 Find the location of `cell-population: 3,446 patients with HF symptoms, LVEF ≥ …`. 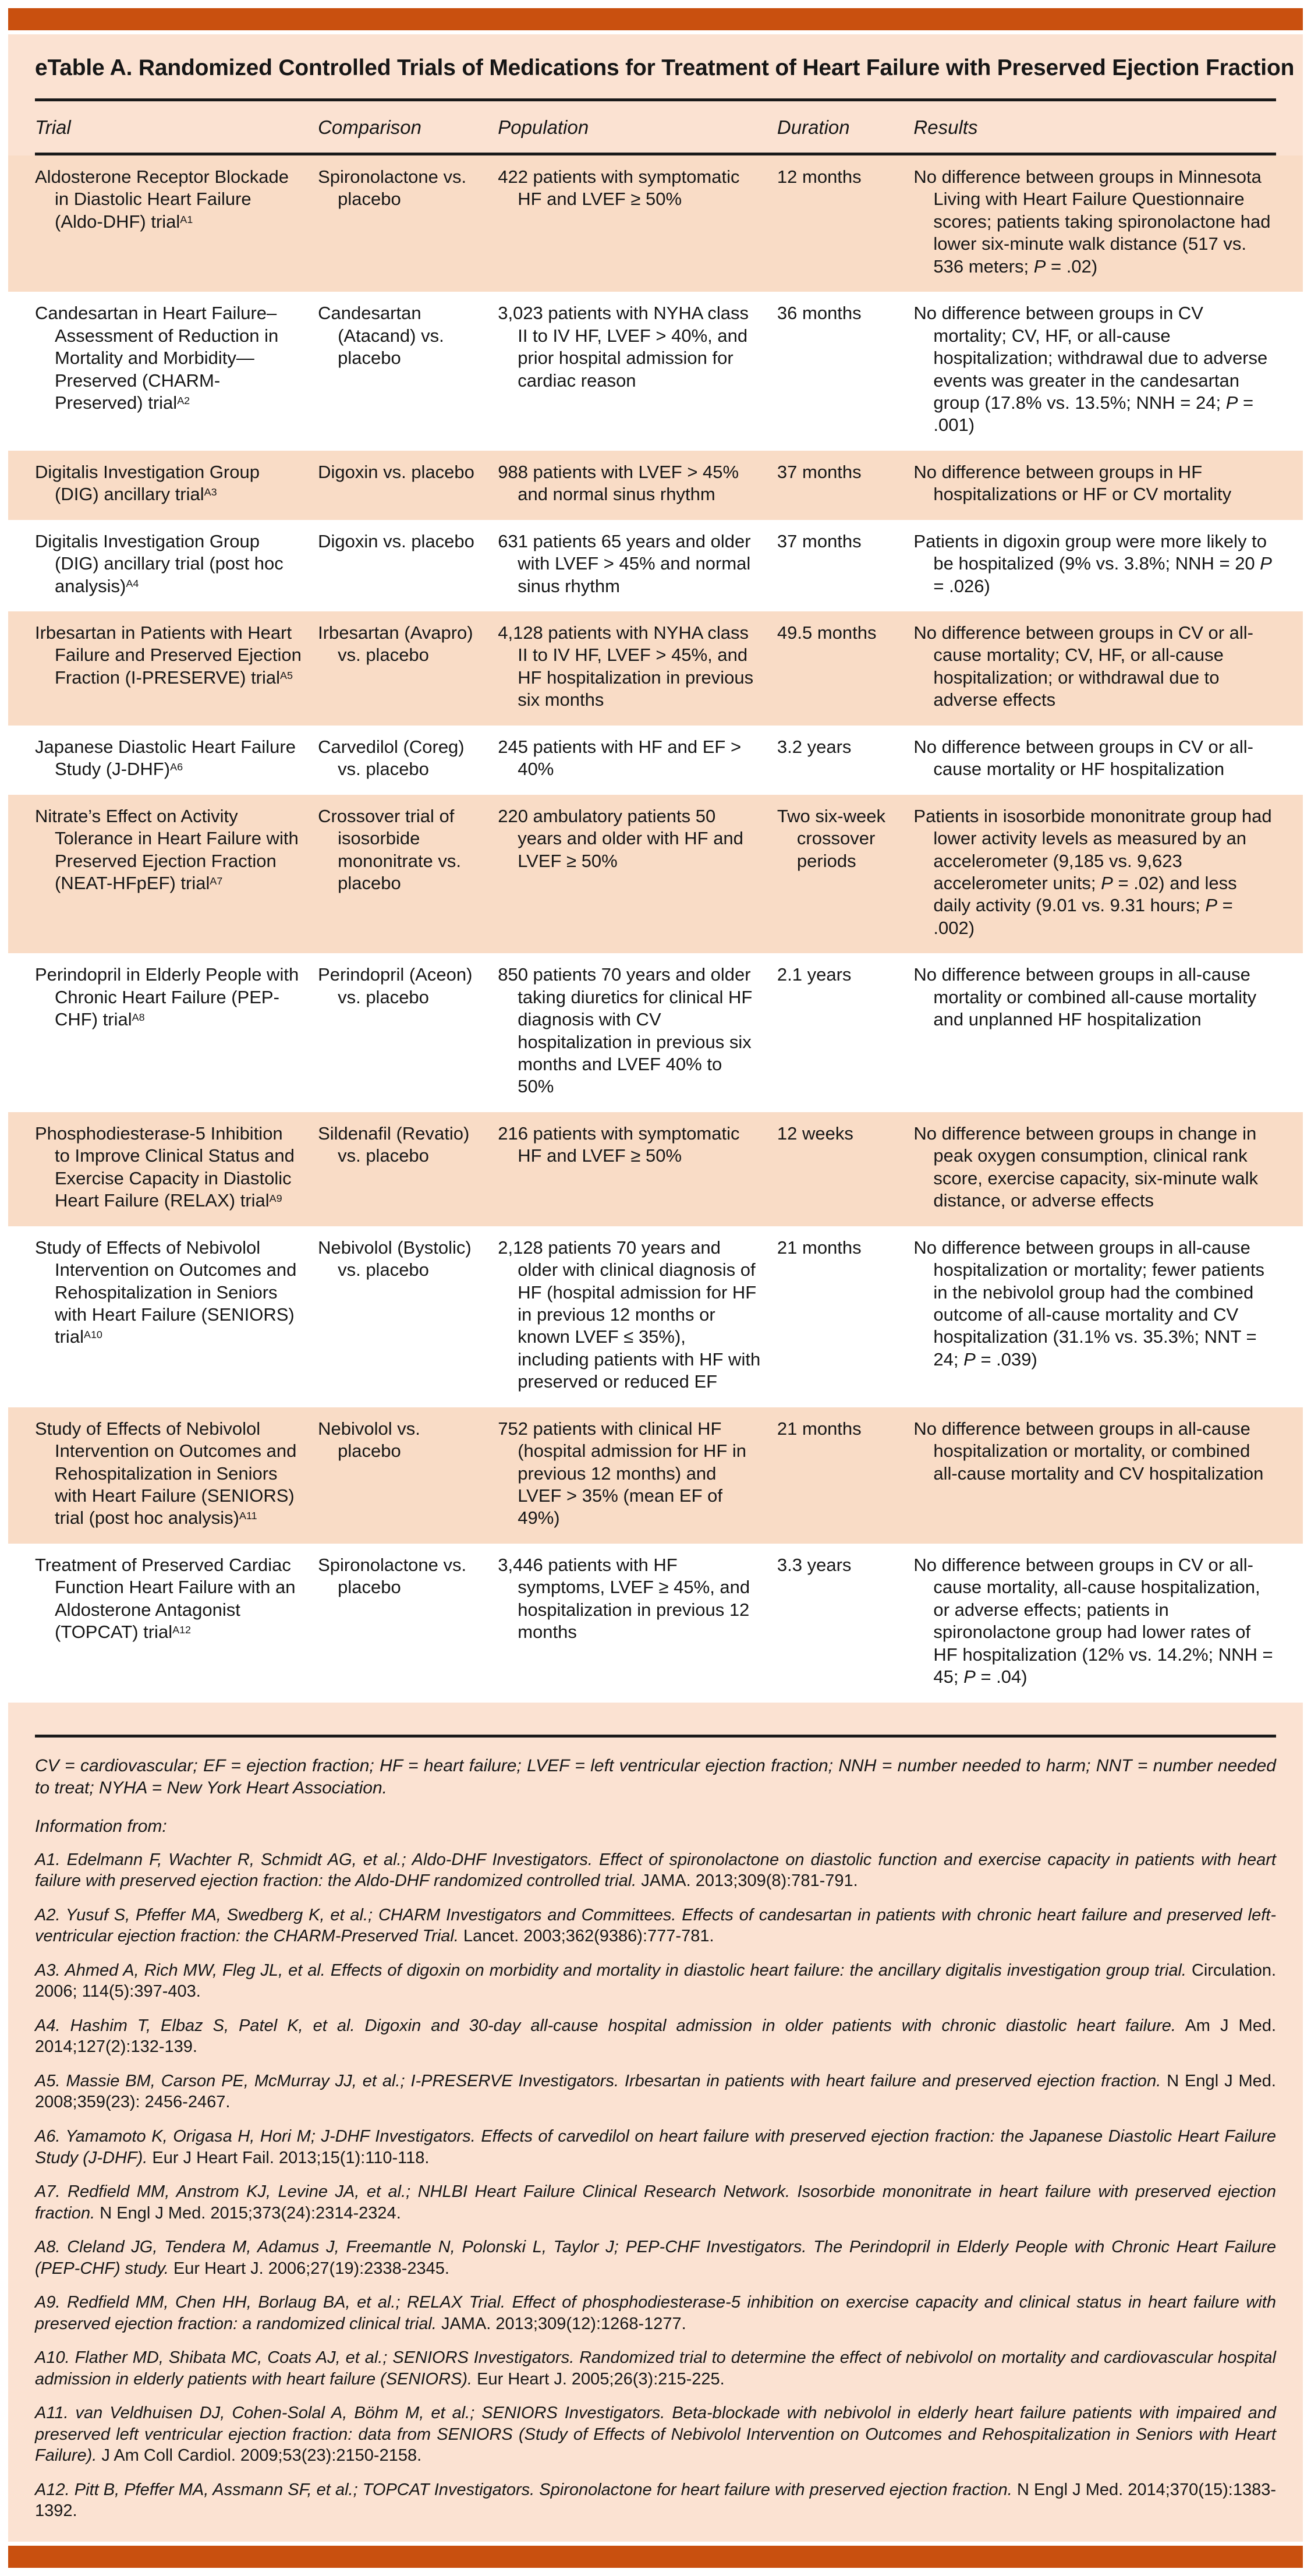

cell-population: 3,446 patients with HF symptoms, LVEF ≥ … is located at coordinates (624, 1598).